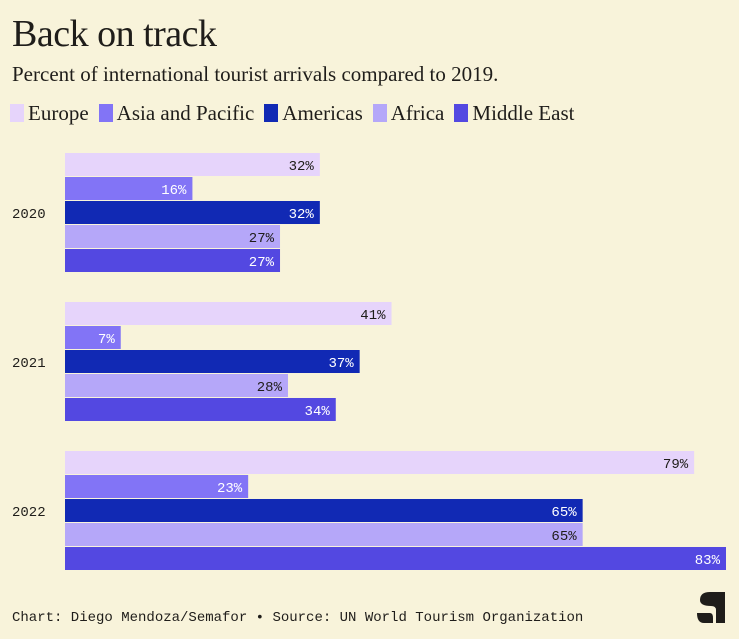 Image resolution: width=739 pixels, height=639 pixels. I want to click on data-label: 34%, so click(318, 412).